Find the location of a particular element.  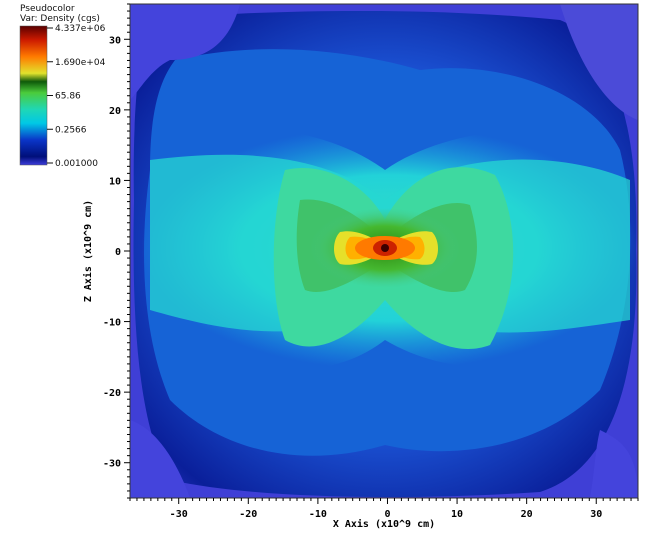

x-tick-label: 20 is located at coordinates (527, 514).